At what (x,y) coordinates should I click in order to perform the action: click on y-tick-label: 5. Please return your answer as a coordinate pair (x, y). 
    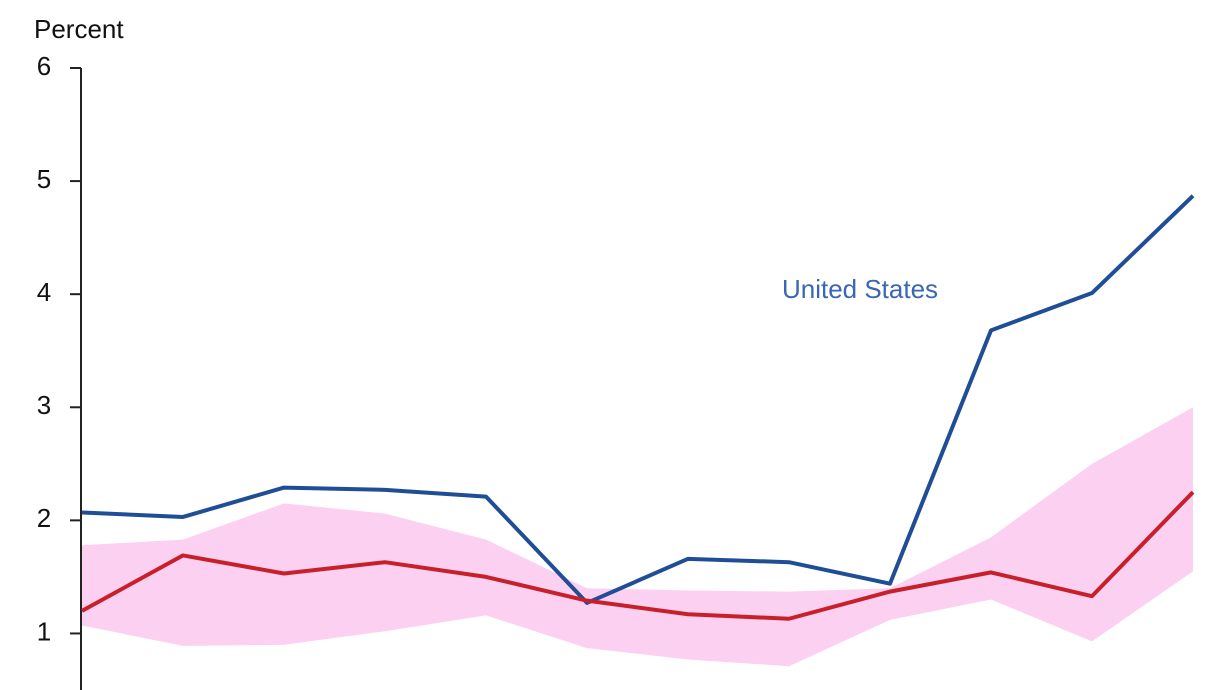
    Looking at the image, I should click on (44, 179).